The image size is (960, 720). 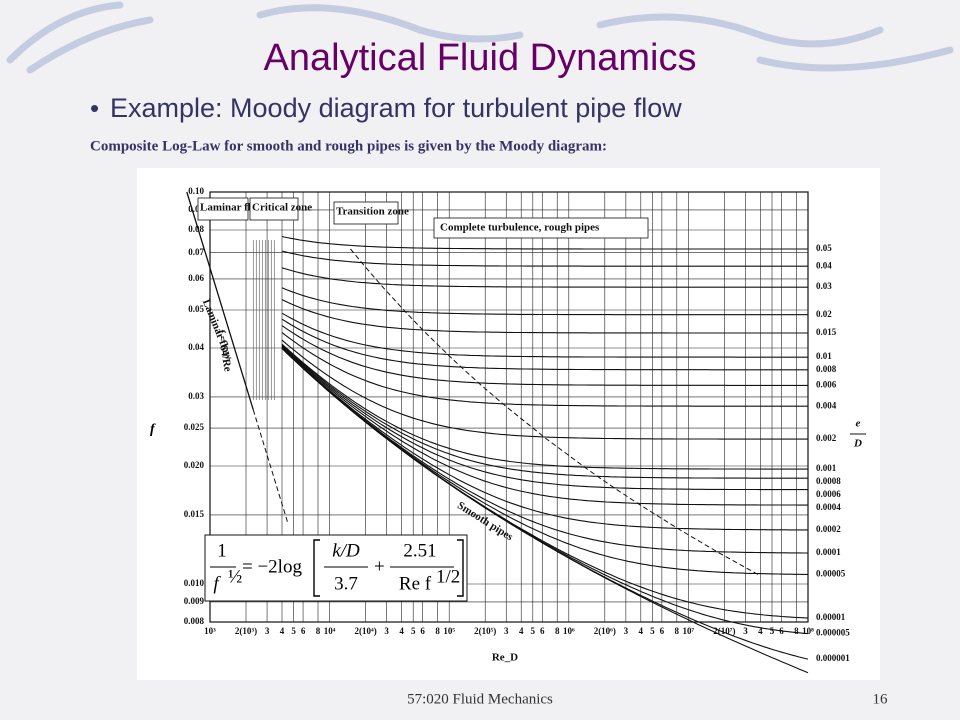 What do you see at coordinates (366, 631) in the screenshot?
I see `x-tick-label: 2(10⁴)` at bounding box center [366, 631].